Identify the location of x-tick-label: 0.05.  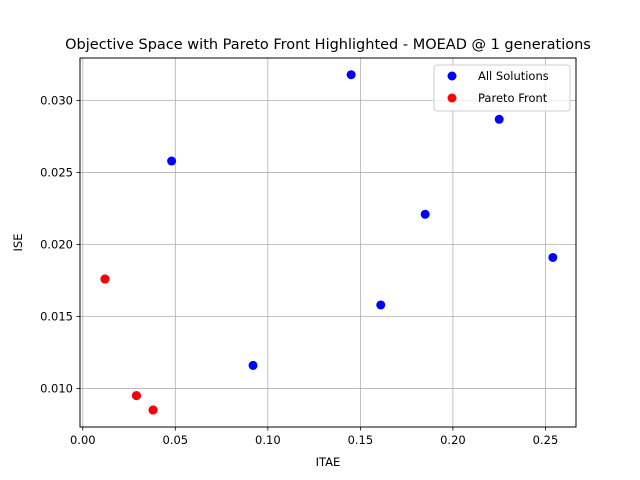
(176, 440).